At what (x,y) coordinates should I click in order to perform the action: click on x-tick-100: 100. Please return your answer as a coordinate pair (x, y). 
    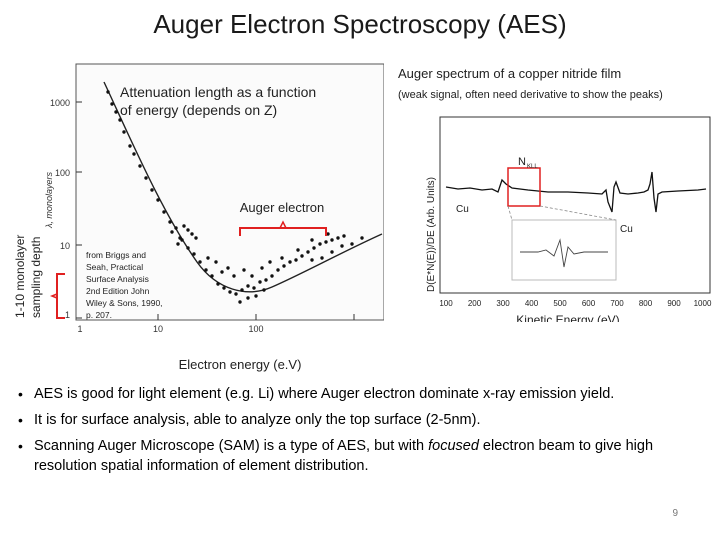
    Looking at the image, I should click on (255, 329).